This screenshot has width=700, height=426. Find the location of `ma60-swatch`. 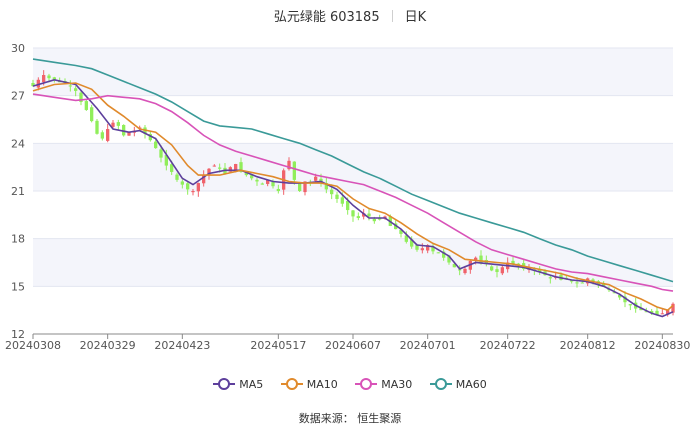

ma60-swatch is located at coordinates (440, 384).